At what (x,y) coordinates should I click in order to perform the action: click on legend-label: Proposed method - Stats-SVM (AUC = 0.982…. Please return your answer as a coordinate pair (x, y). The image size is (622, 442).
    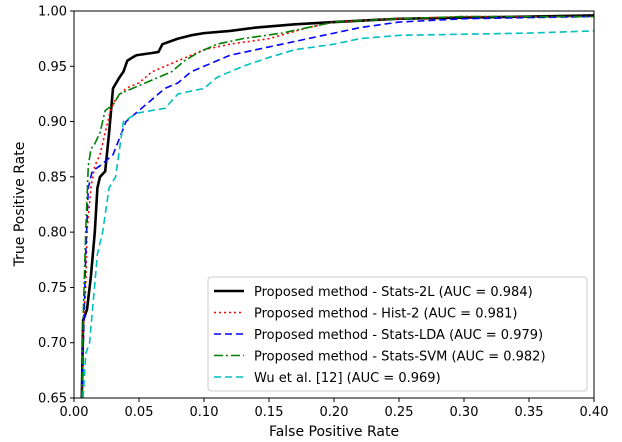
    Looking at the image, I should click on (400, 357).